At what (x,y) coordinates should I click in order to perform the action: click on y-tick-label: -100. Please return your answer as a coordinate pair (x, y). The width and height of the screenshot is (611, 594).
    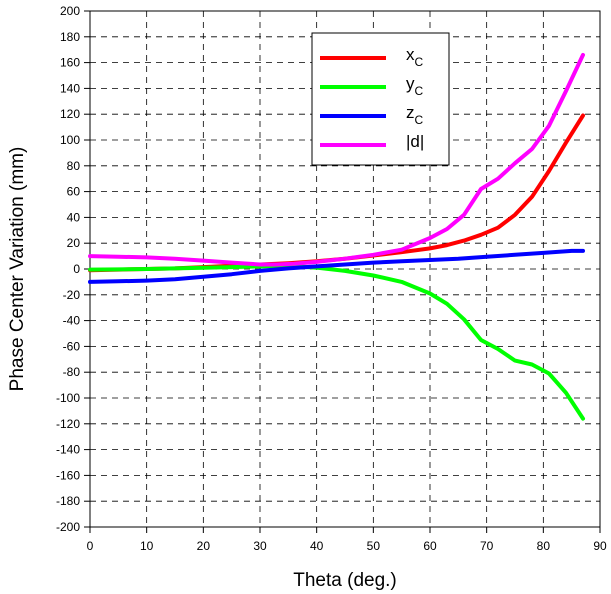
    Looking at the image, I should click on (68, 398).